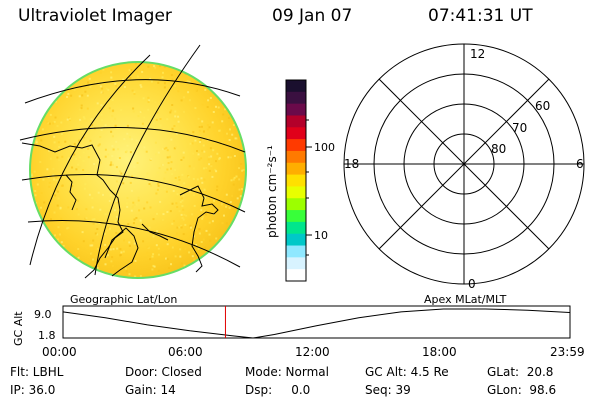 The image size is (600, 400). I want to click on gain-status: Gain: 14, so click(150, 390).